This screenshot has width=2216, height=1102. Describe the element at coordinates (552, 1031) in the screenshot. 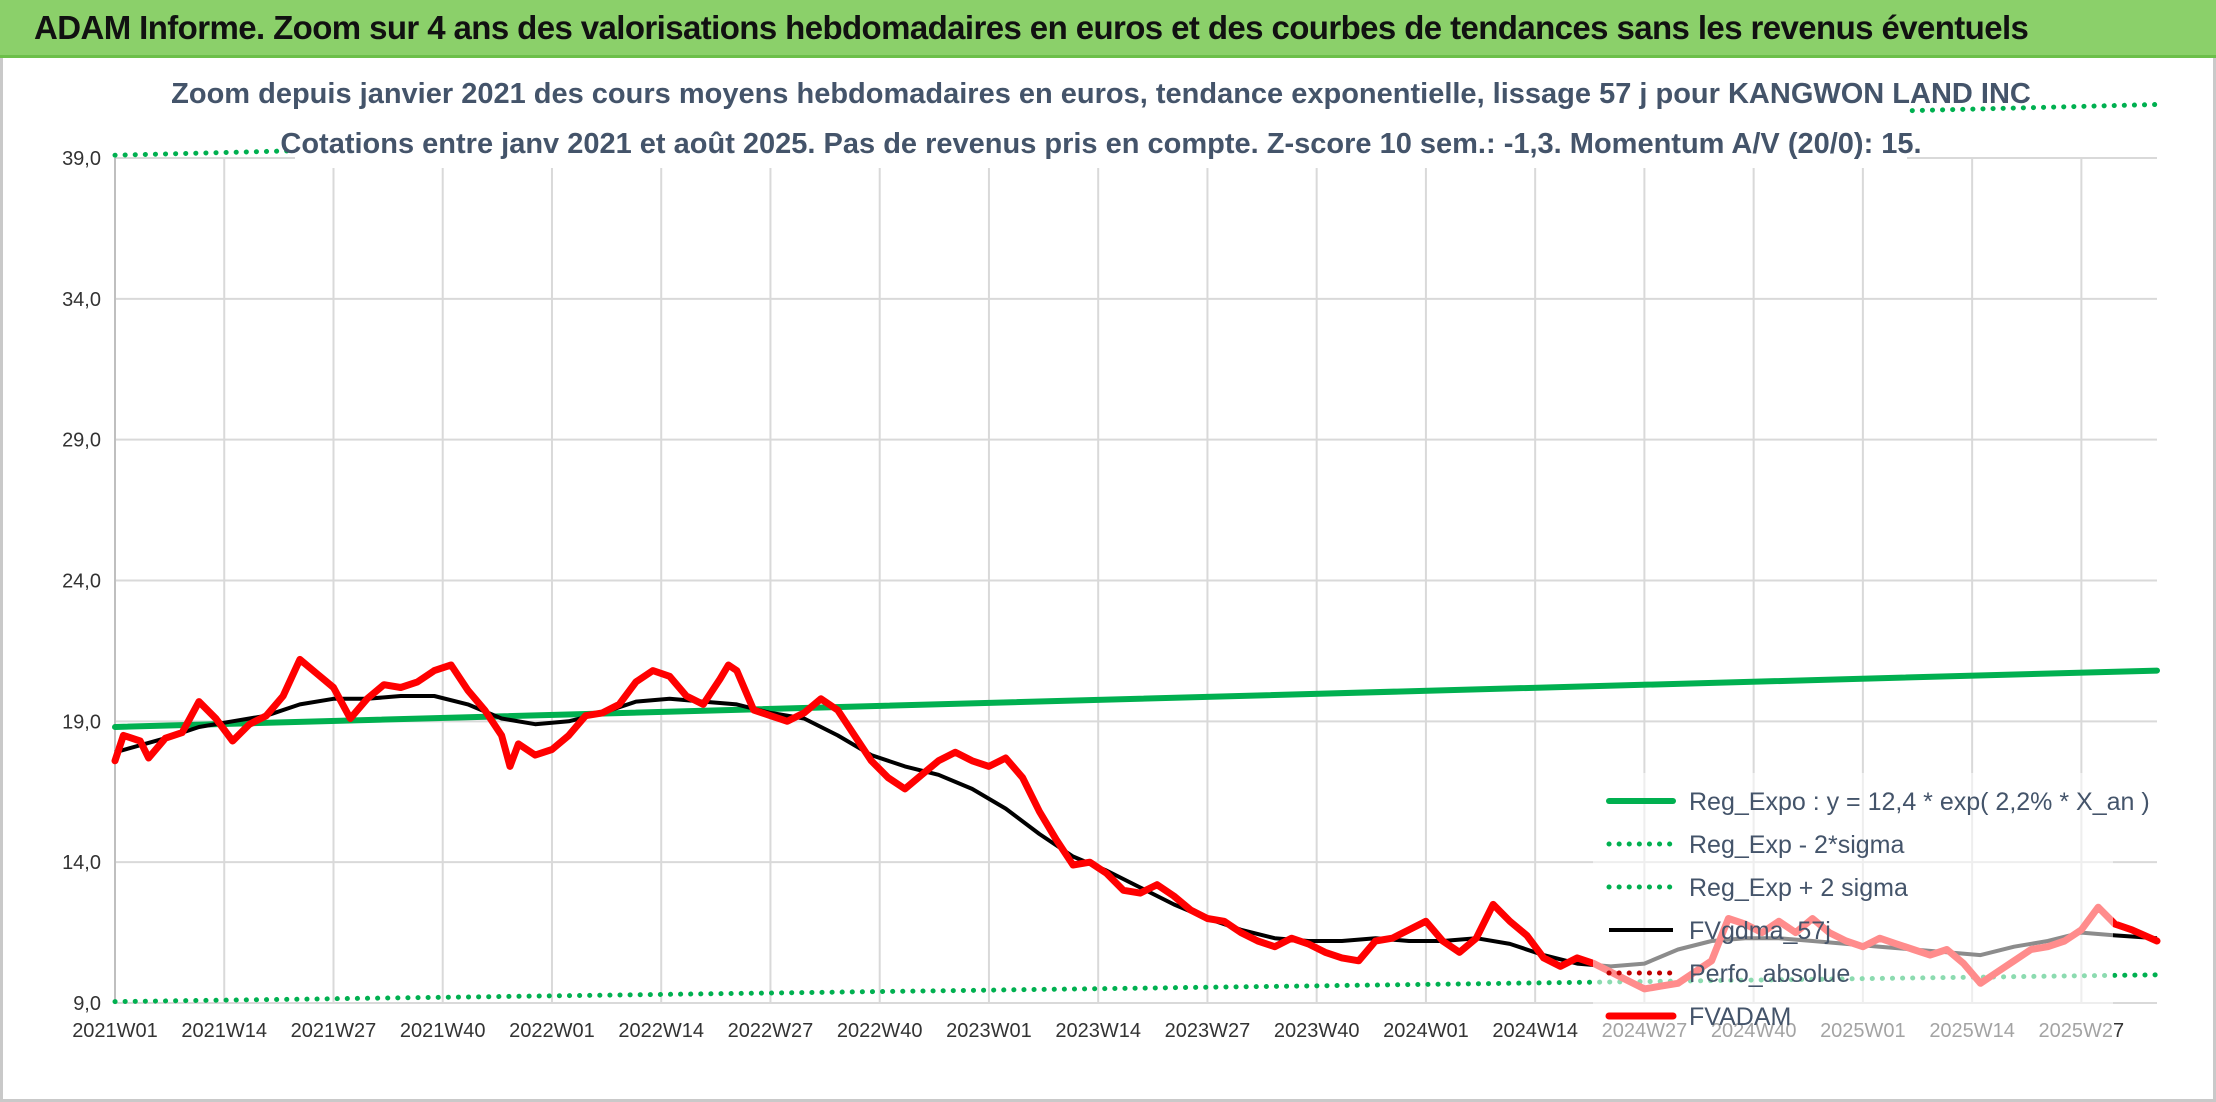

I see `x-tick-label: 2022W01` at that location.